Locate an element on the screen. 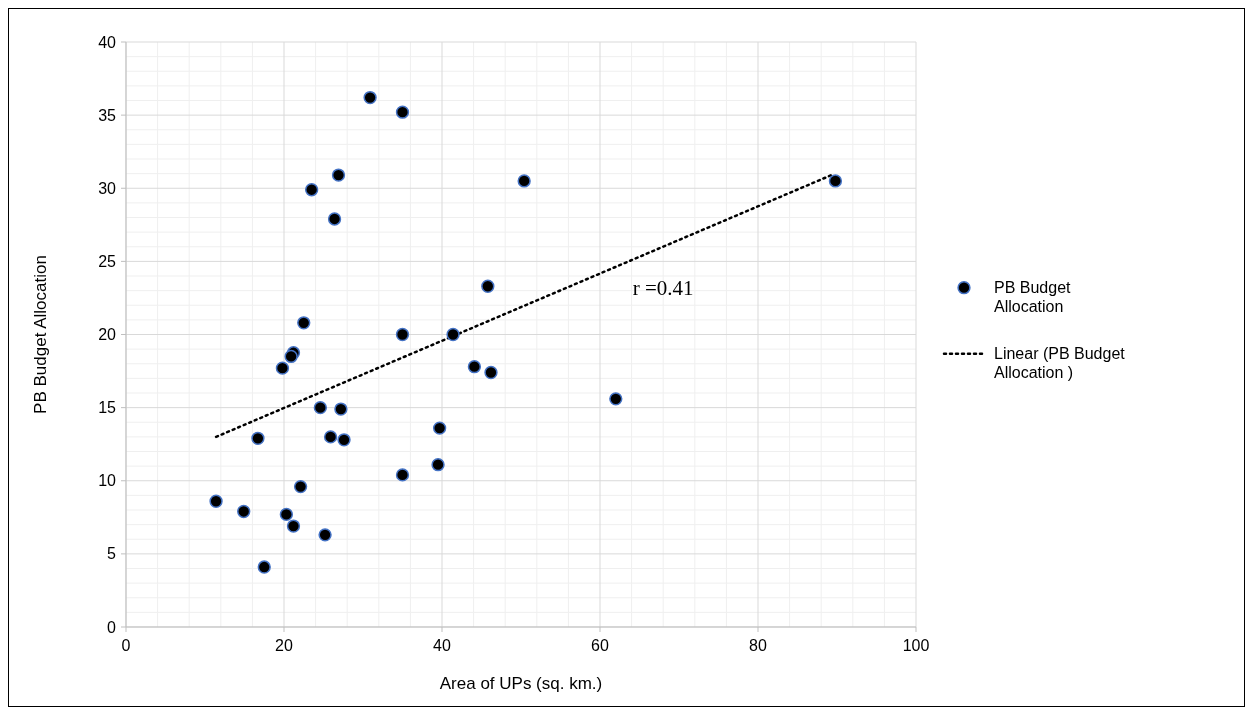  legend-label: PB Budget Allocation is located at coordinates (1033, 297).